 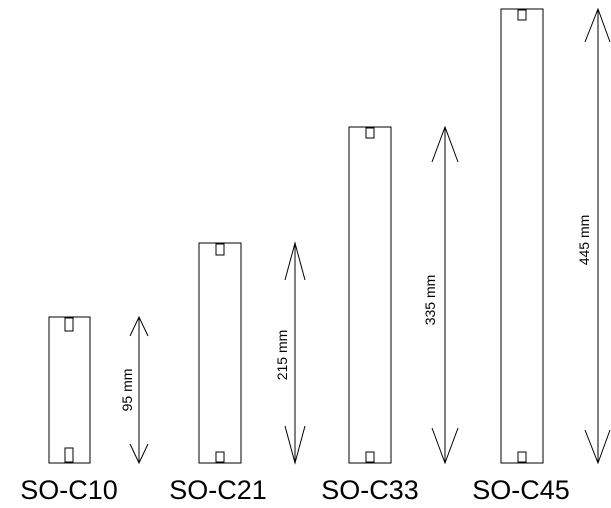 What do you see at coordinates (522, 15) in the screenshot?
I see `top-slot-so-c45` at bounding box center [522, 15].